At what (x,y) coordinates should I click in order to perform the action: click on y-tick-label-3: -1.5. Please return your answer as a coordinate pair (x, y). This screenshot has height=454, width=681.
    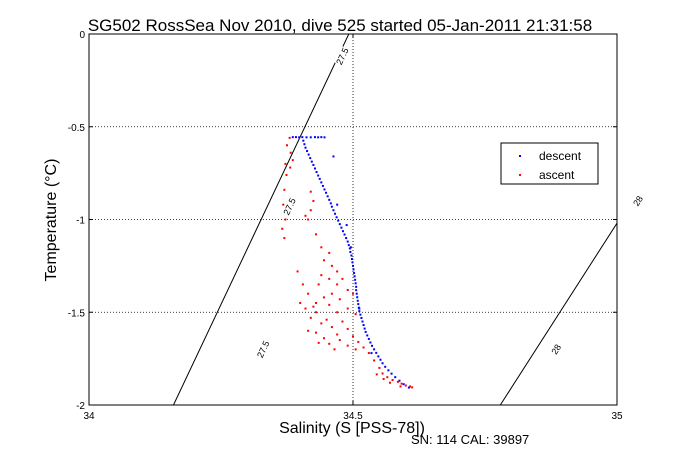
    Looking at the image, I should click on (77, 313).